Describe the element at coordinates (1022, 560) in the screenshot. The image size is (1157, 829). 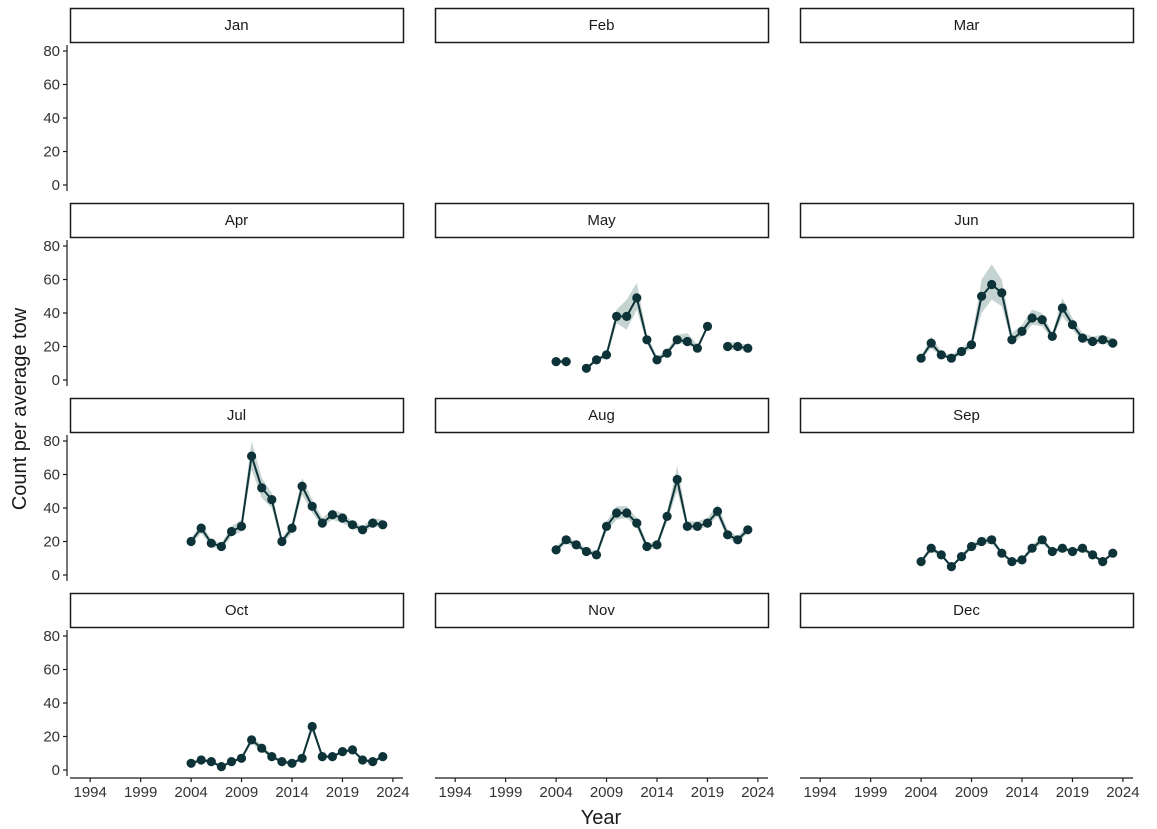
I see `data-point-sep-2014` at that location.